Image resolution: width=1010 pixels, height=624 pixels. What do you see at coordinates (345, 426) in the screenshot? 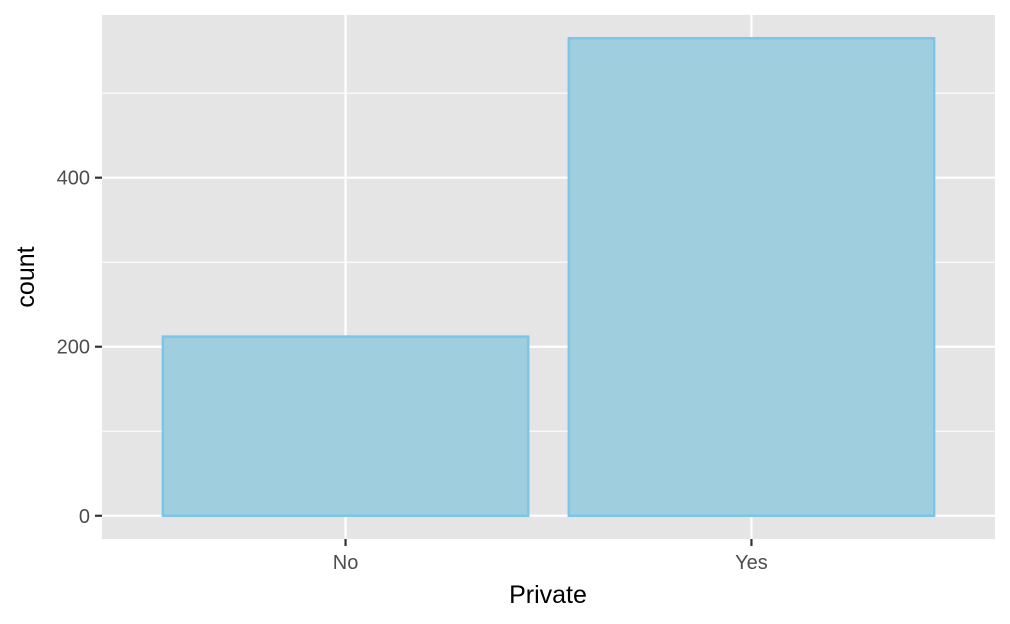
I see `bar-no` at bounding box center [345, 426].